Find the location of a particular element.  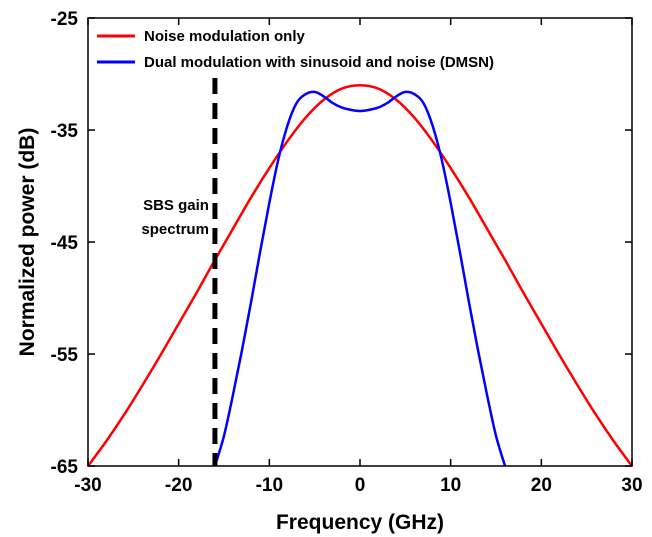

annotation-group: SBS gain spectrum is located at coordinates (179, 272).